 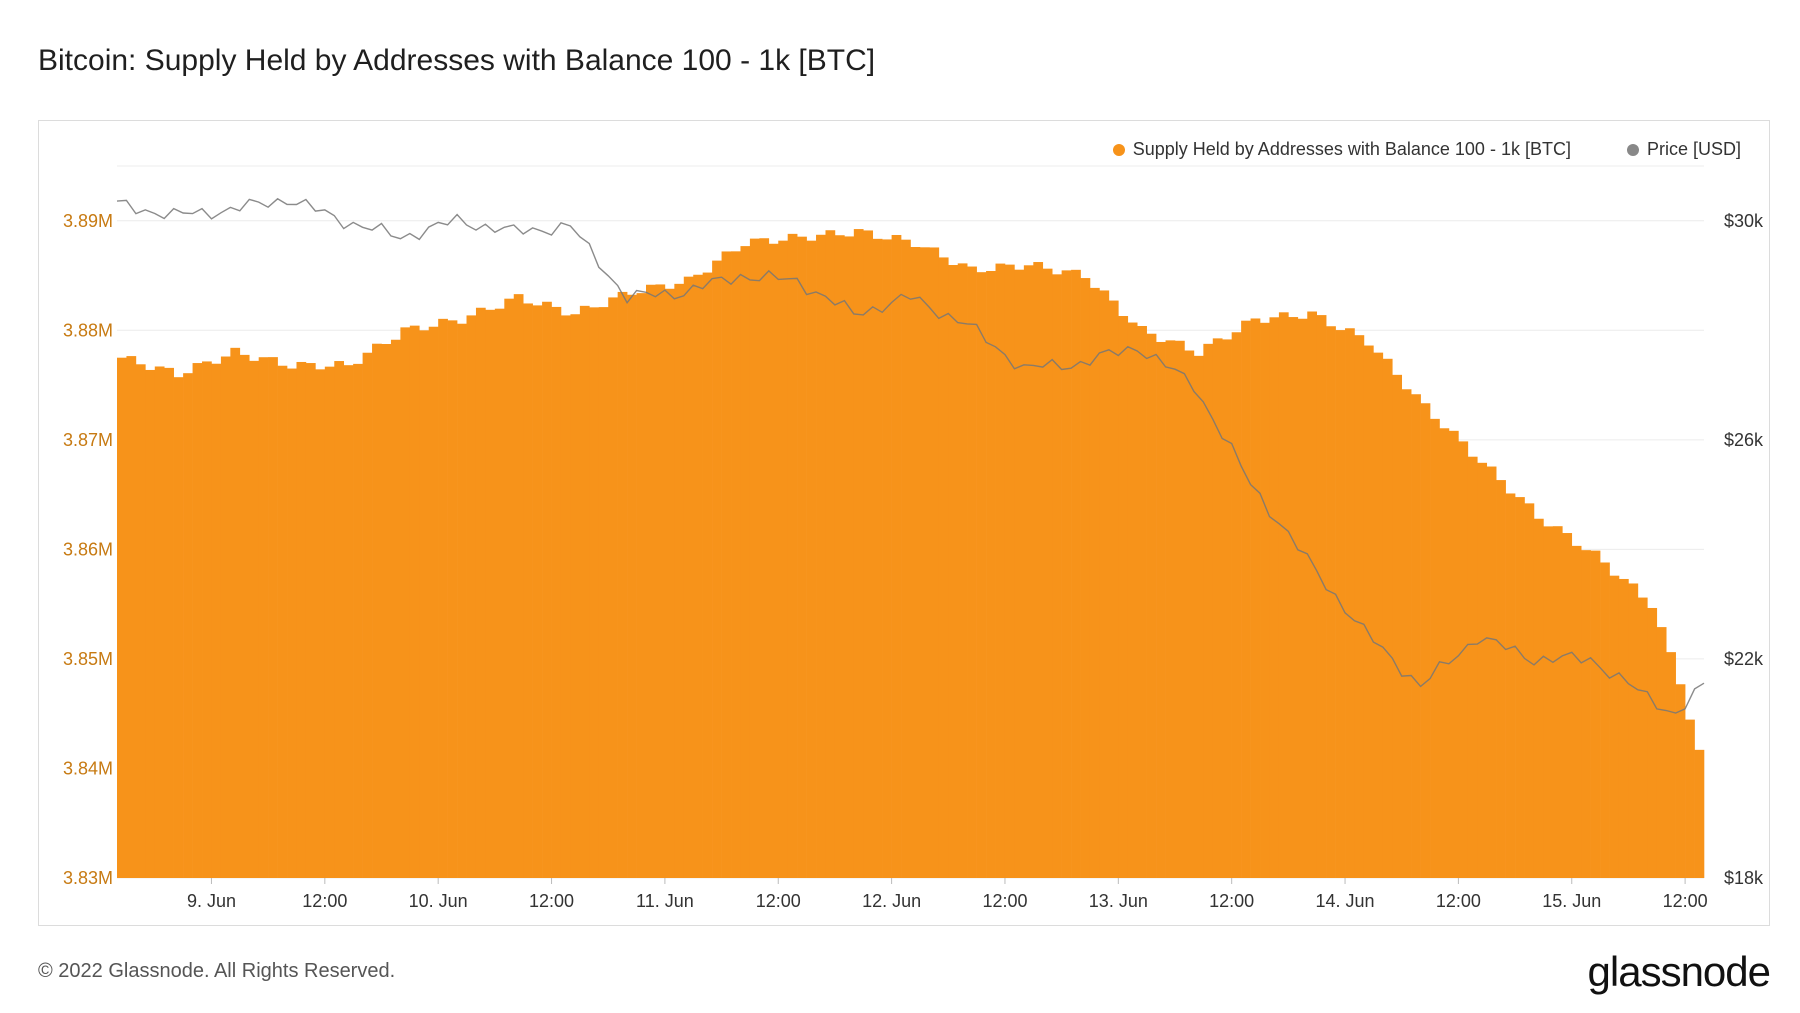 I want to click on y-right-tick-label: $30k, so click(x=1744, y=221).